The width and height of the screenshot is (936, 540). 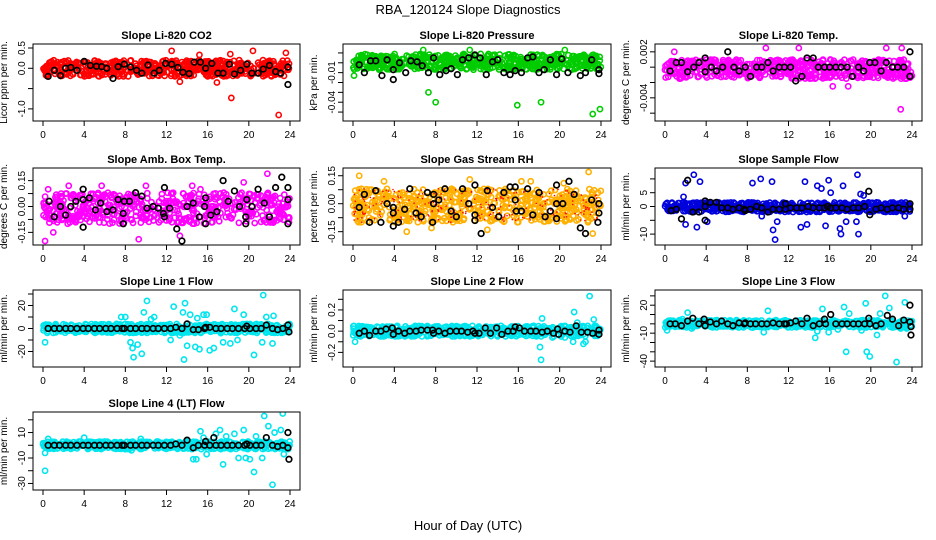 I want to click on x-tick-label: 4, so click(x=706, y=135).